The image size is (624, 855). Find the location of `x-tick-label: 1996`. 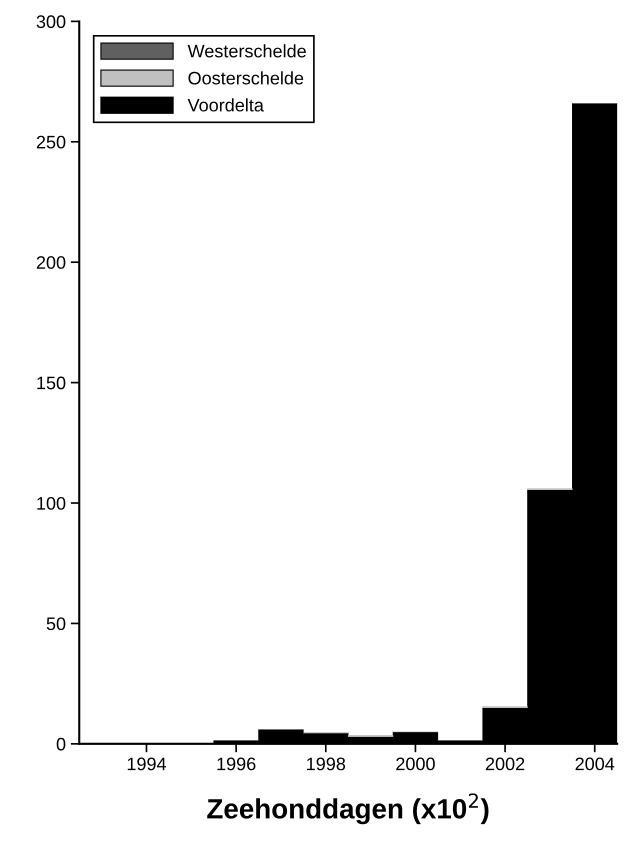

x-tick-label: 1996 is located at coordinates (236, 764).